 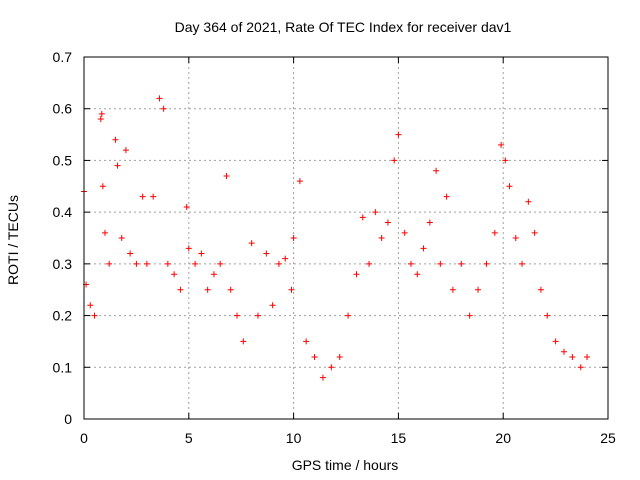 I want to click on y-tick-label: 0, so click(x=68, y=419).